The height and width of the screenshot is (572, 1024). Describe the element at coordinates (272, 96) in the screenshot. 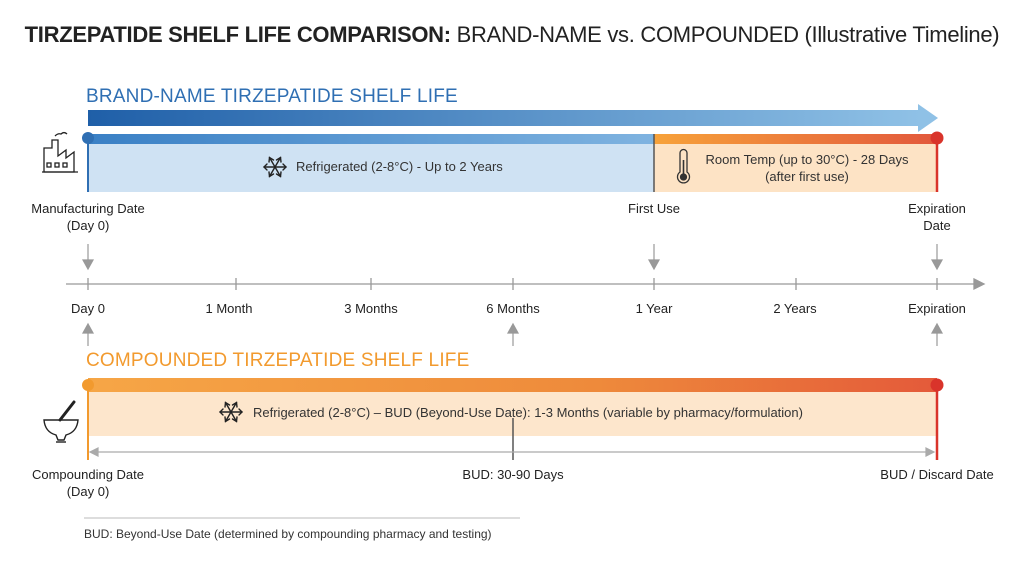

I see `brand-section-title: BRAND-NAME TIRZEPATIDE SHELF LIFE` at that location.